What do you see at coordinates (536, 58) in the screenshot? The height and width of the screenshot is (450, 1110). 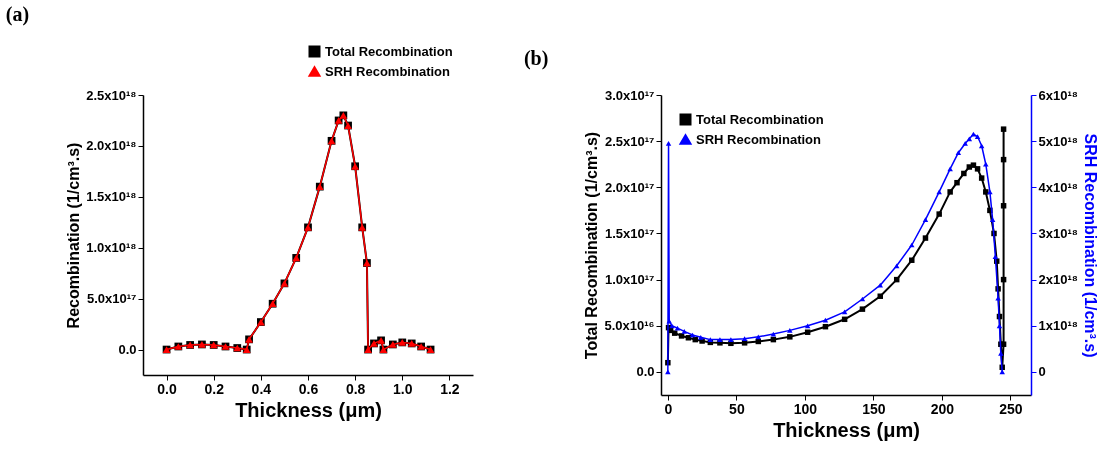 I see `chart-title: (b)` at bounding box center [536, 58].